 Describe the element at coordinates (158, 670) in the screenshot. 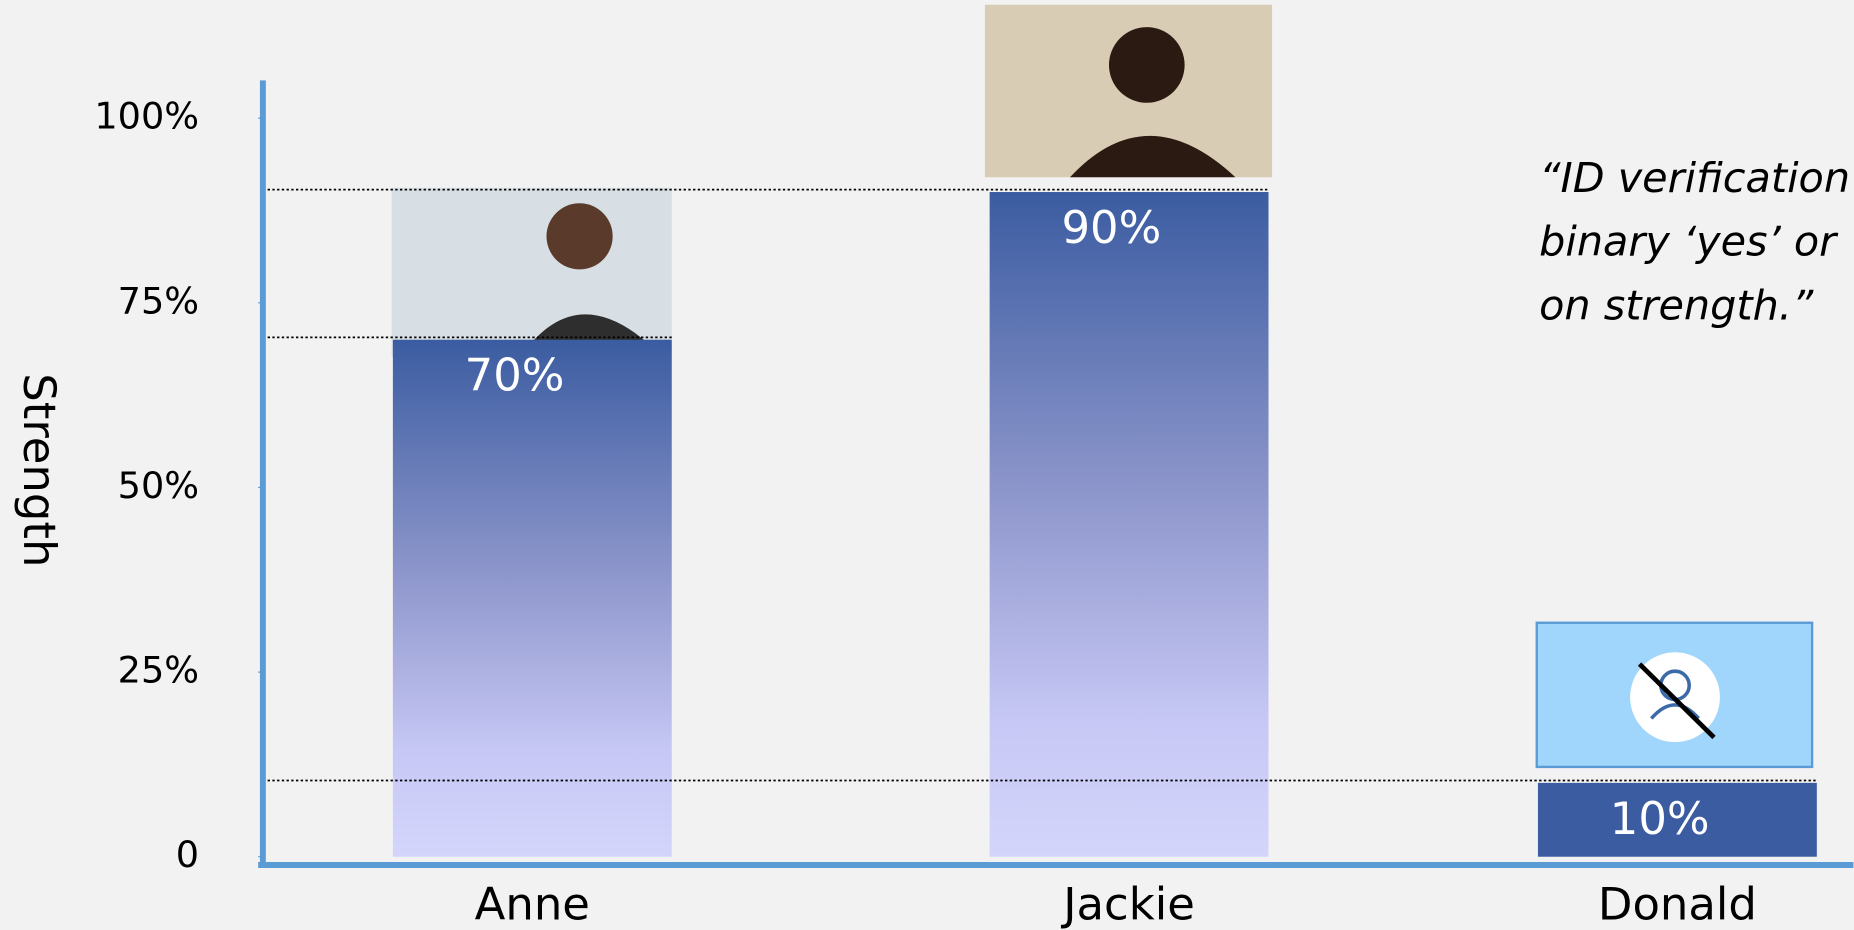

I see `y-tick-label: 25%` at that location.